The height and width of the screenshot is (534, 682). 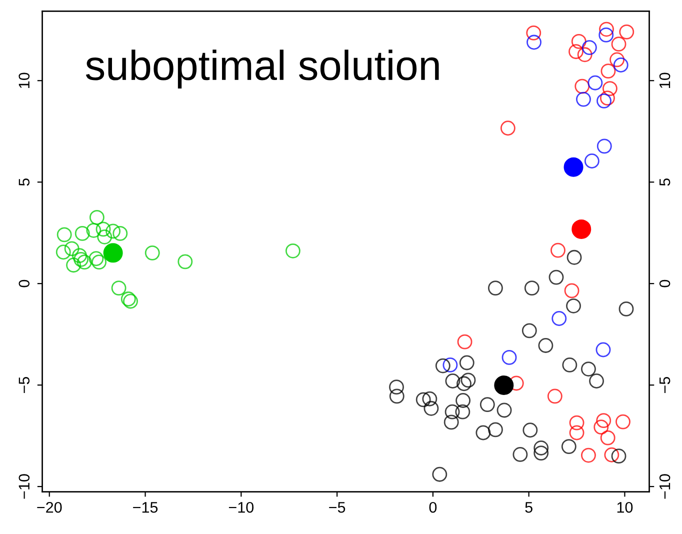 I want to click on y-tick-label: 5, so click(x=24, y=182).